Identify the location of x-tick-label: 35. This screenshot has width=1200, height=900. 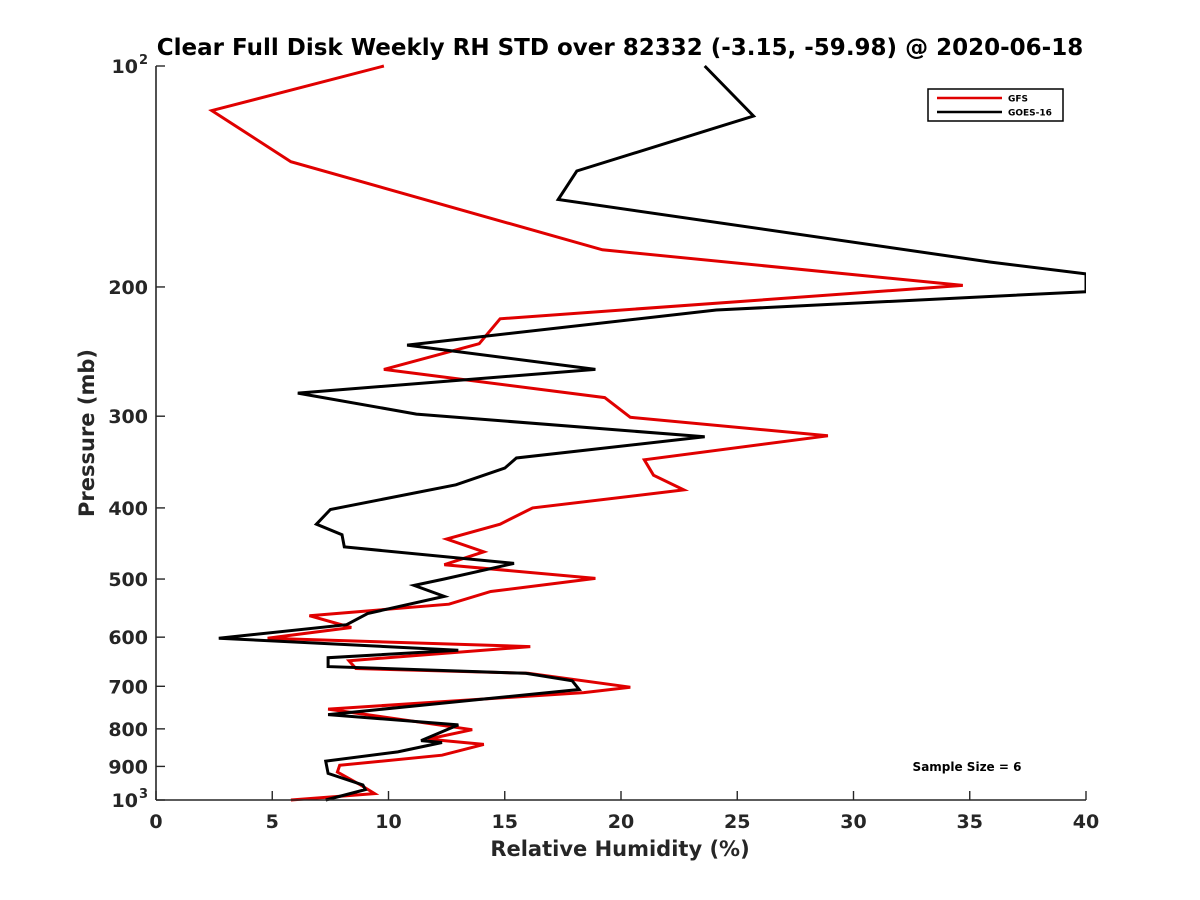
(970, 822).